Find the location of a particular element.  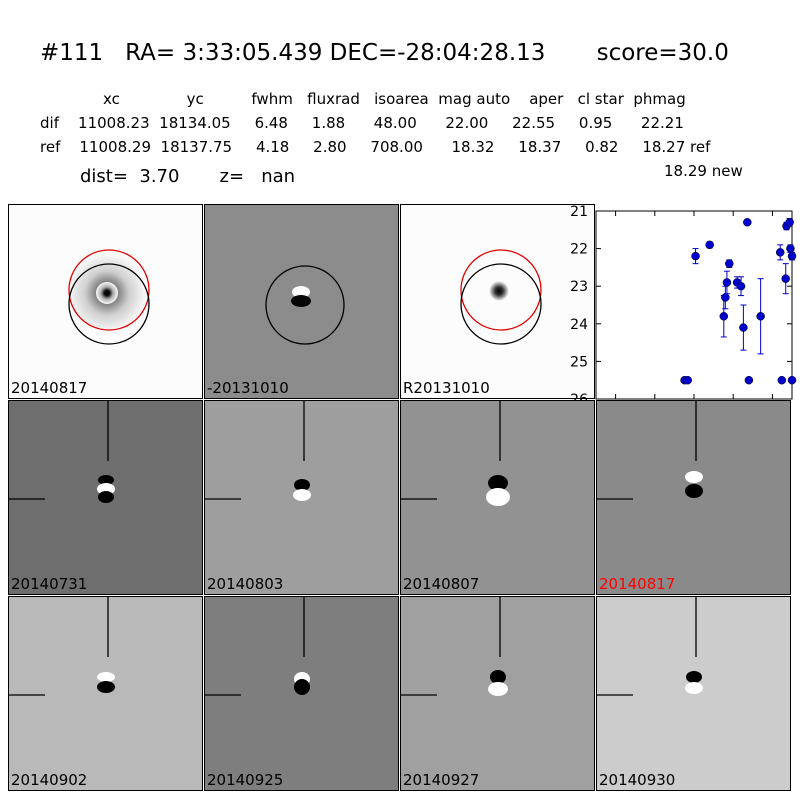

epoch-date-label: 20140930 is located at coordinates (637, 780).